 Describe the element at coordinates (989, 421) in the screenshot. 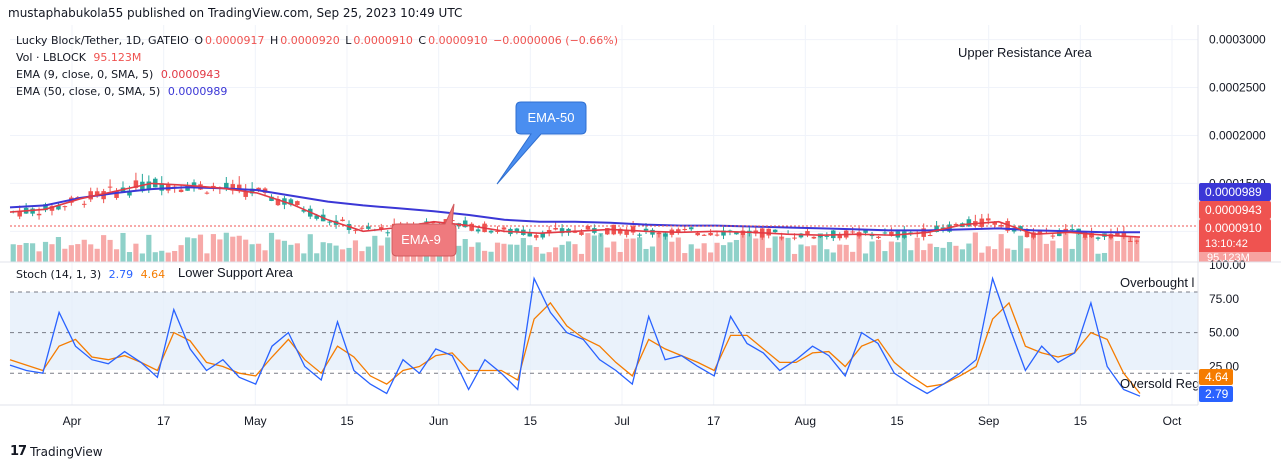

I see `time-tick-label: Sep` at that location.